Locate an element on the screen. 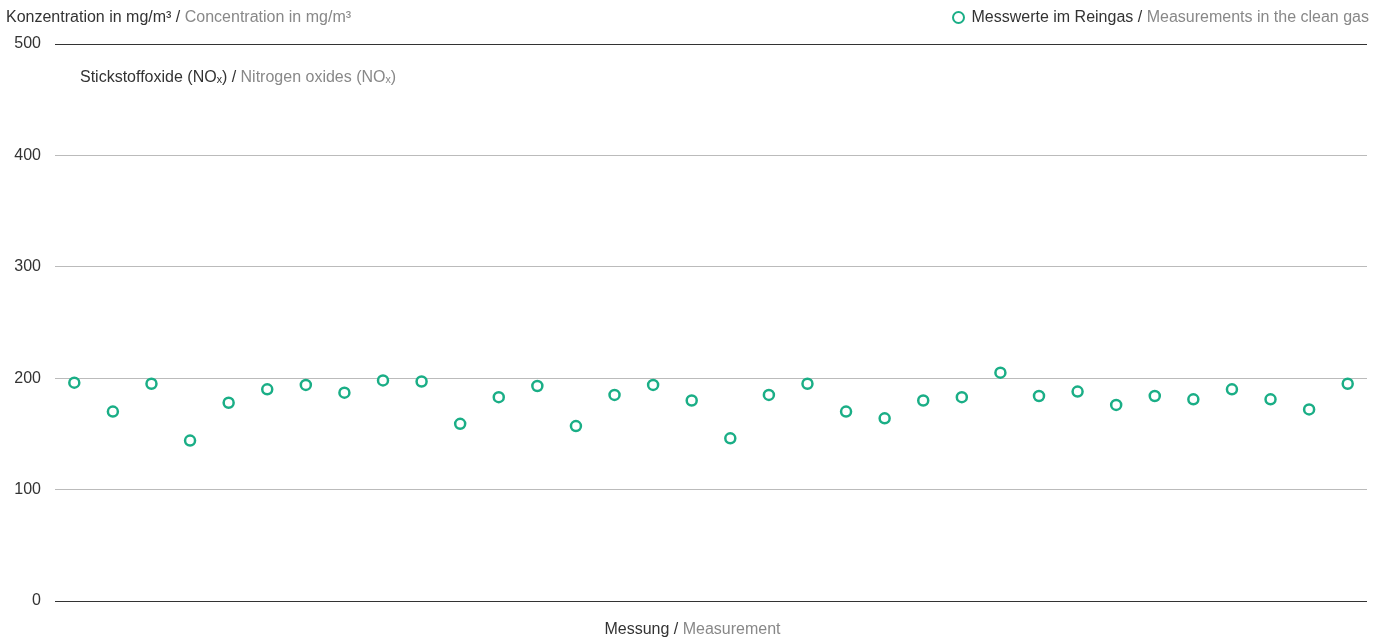  y-tick-label: 100 is located at coordinates (28, 489).